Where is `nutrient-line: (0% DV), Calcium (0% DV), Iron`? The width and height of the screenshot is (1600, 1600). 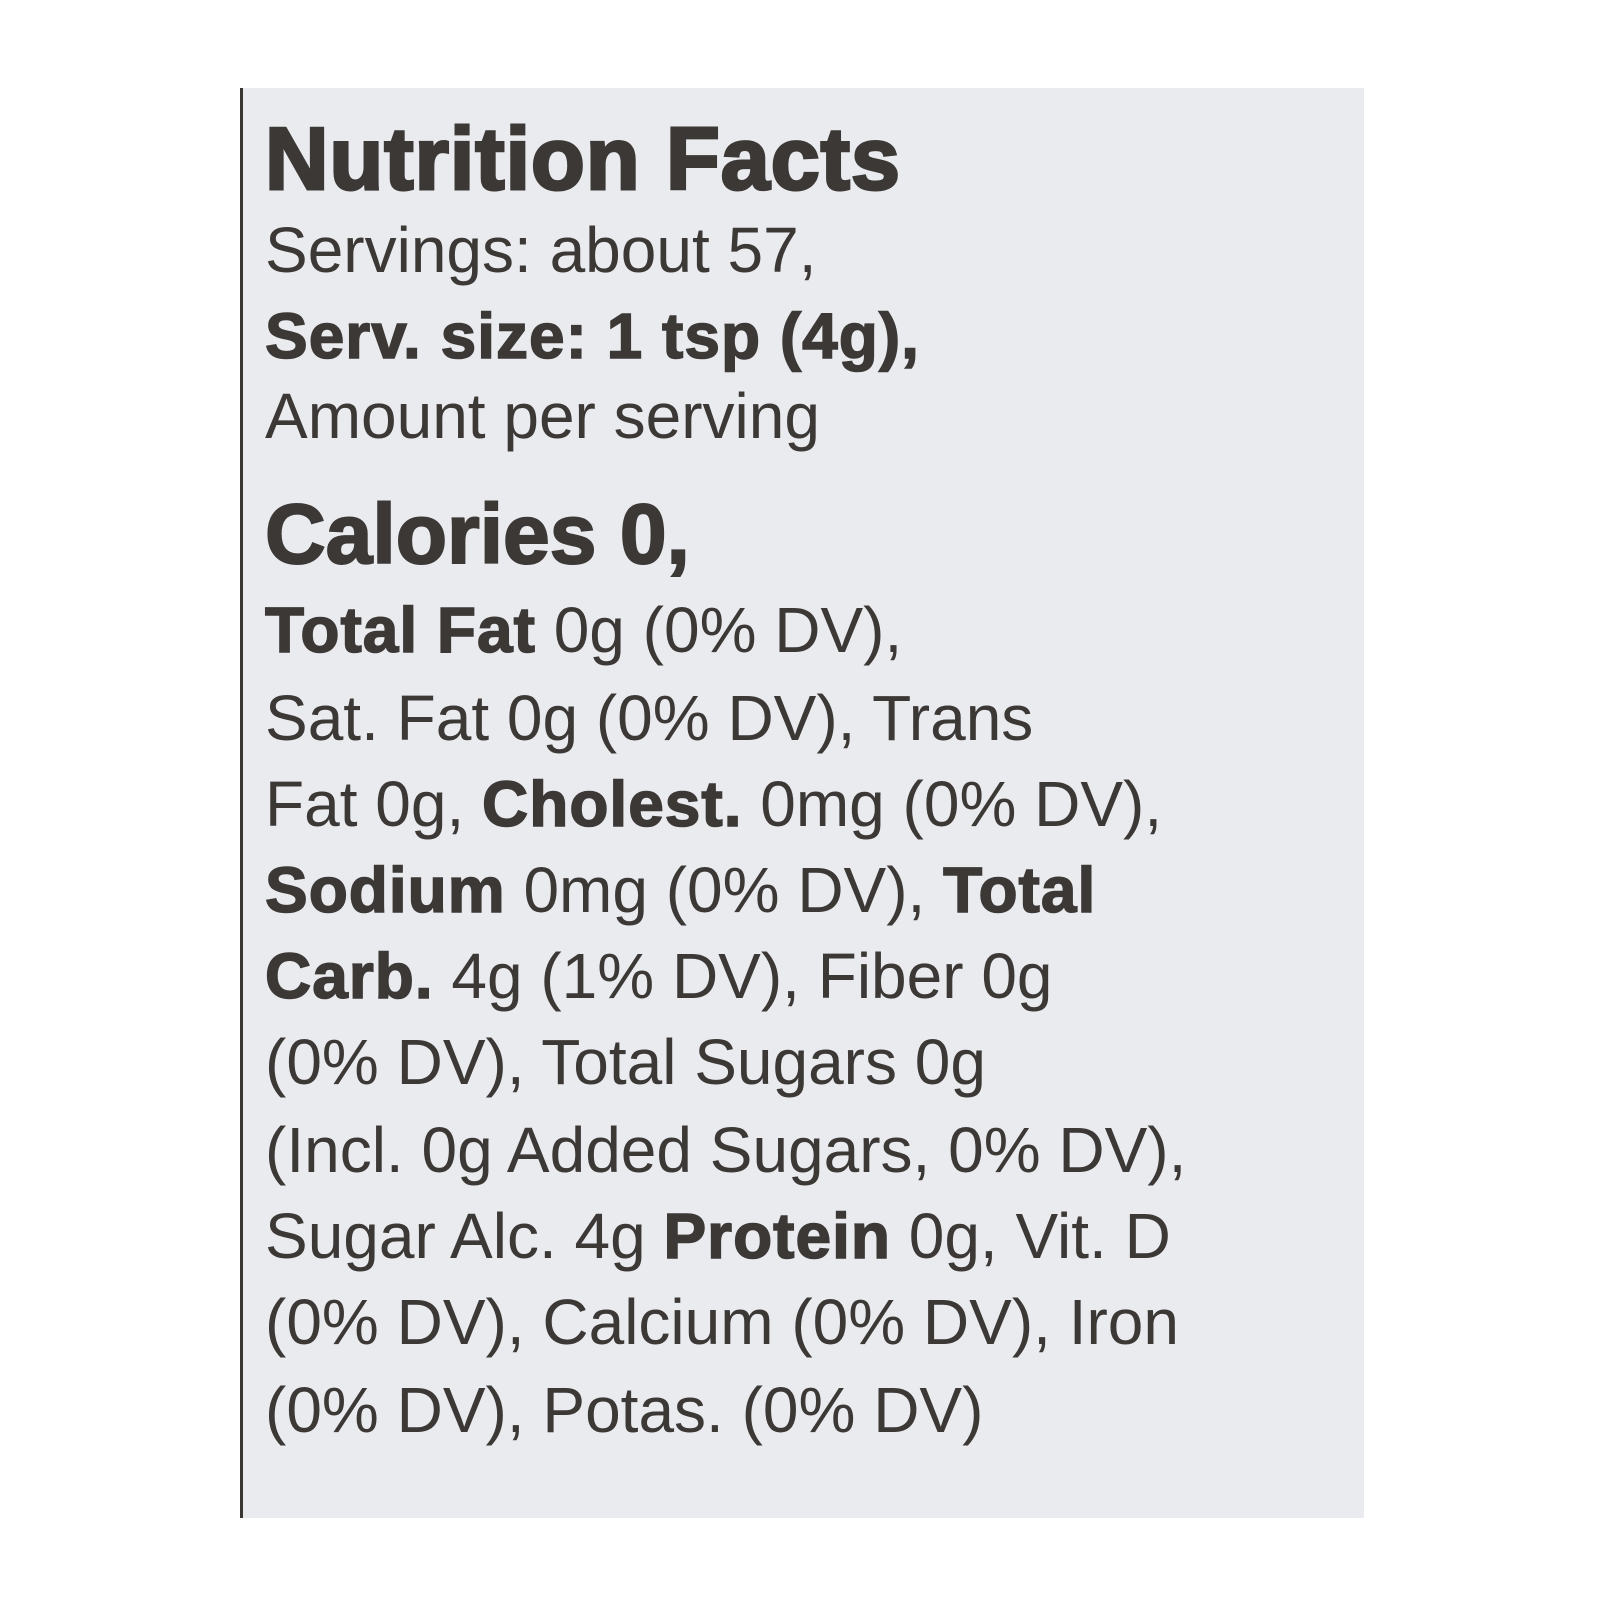 nutrient-line: (0% DV), Calcium (0% DV), Iron is located at coordinates (722, 1322).